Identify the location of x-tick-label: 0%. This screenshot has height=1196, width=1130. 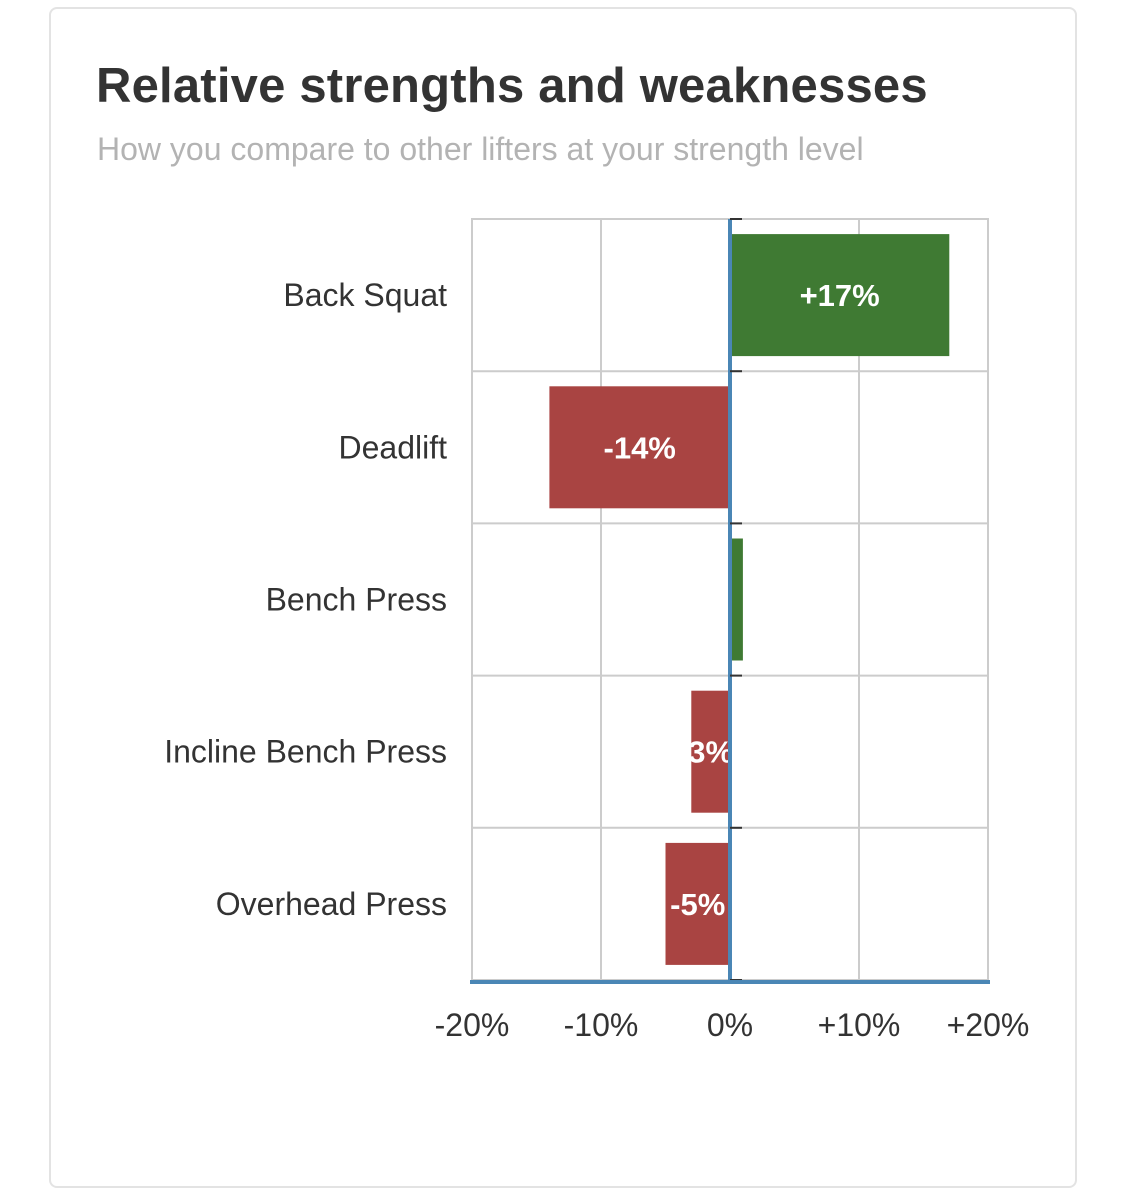
(730, 1025).